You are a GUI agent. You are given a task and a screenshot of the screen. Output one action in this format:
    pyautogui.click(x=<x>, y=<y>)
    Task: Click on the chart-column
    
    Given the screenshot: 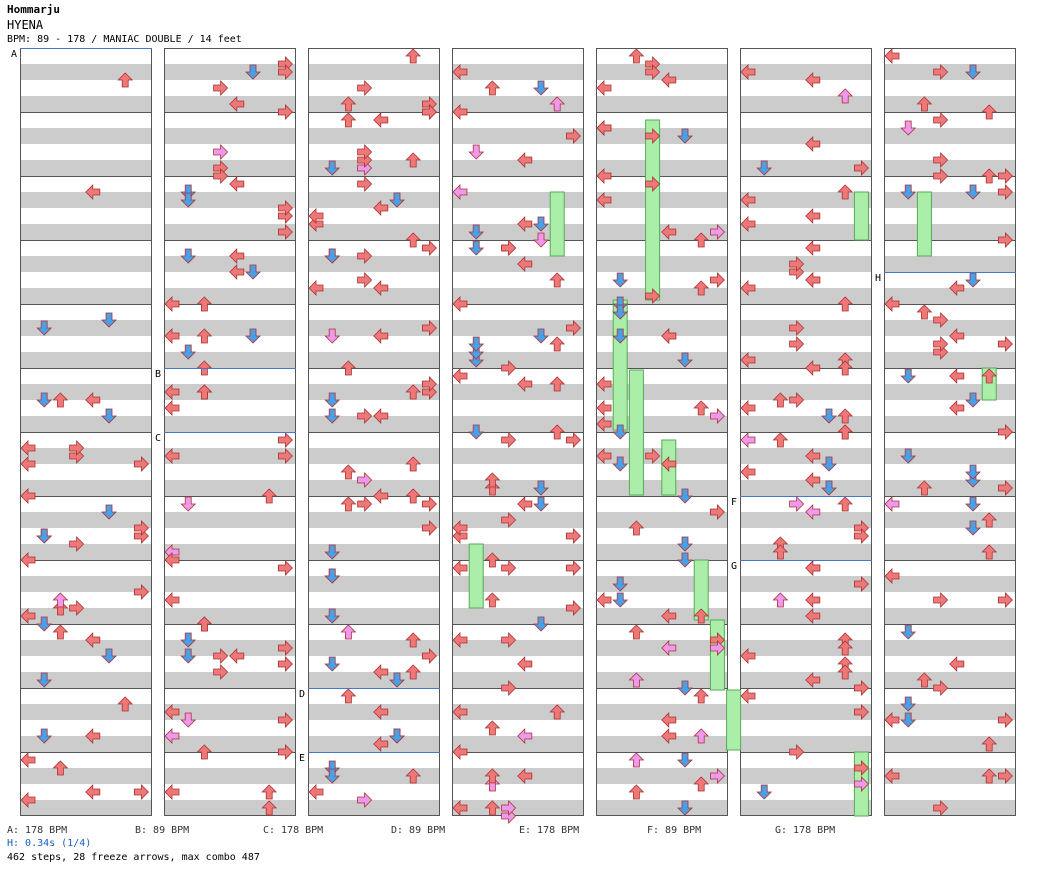 What is the action you would take?
    pyautogui.click(x=662, y=432)
    